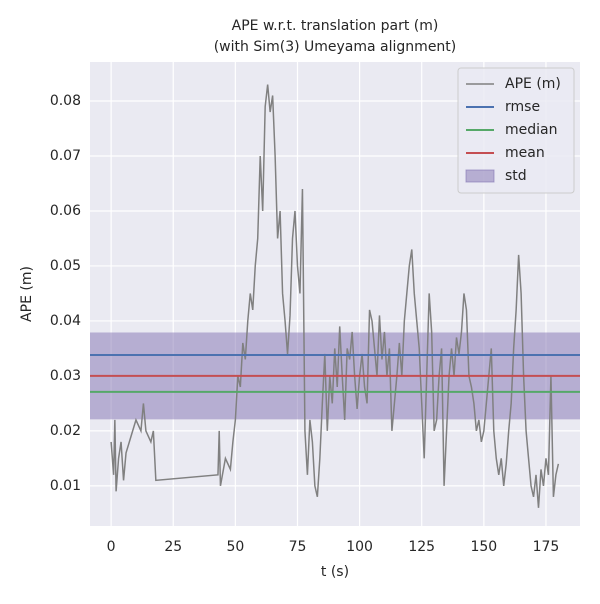  What do you see at coordinates (65, 156) in the screenshot?
I see `y-tick-label: 0.07` at bounding box center [65, 156].